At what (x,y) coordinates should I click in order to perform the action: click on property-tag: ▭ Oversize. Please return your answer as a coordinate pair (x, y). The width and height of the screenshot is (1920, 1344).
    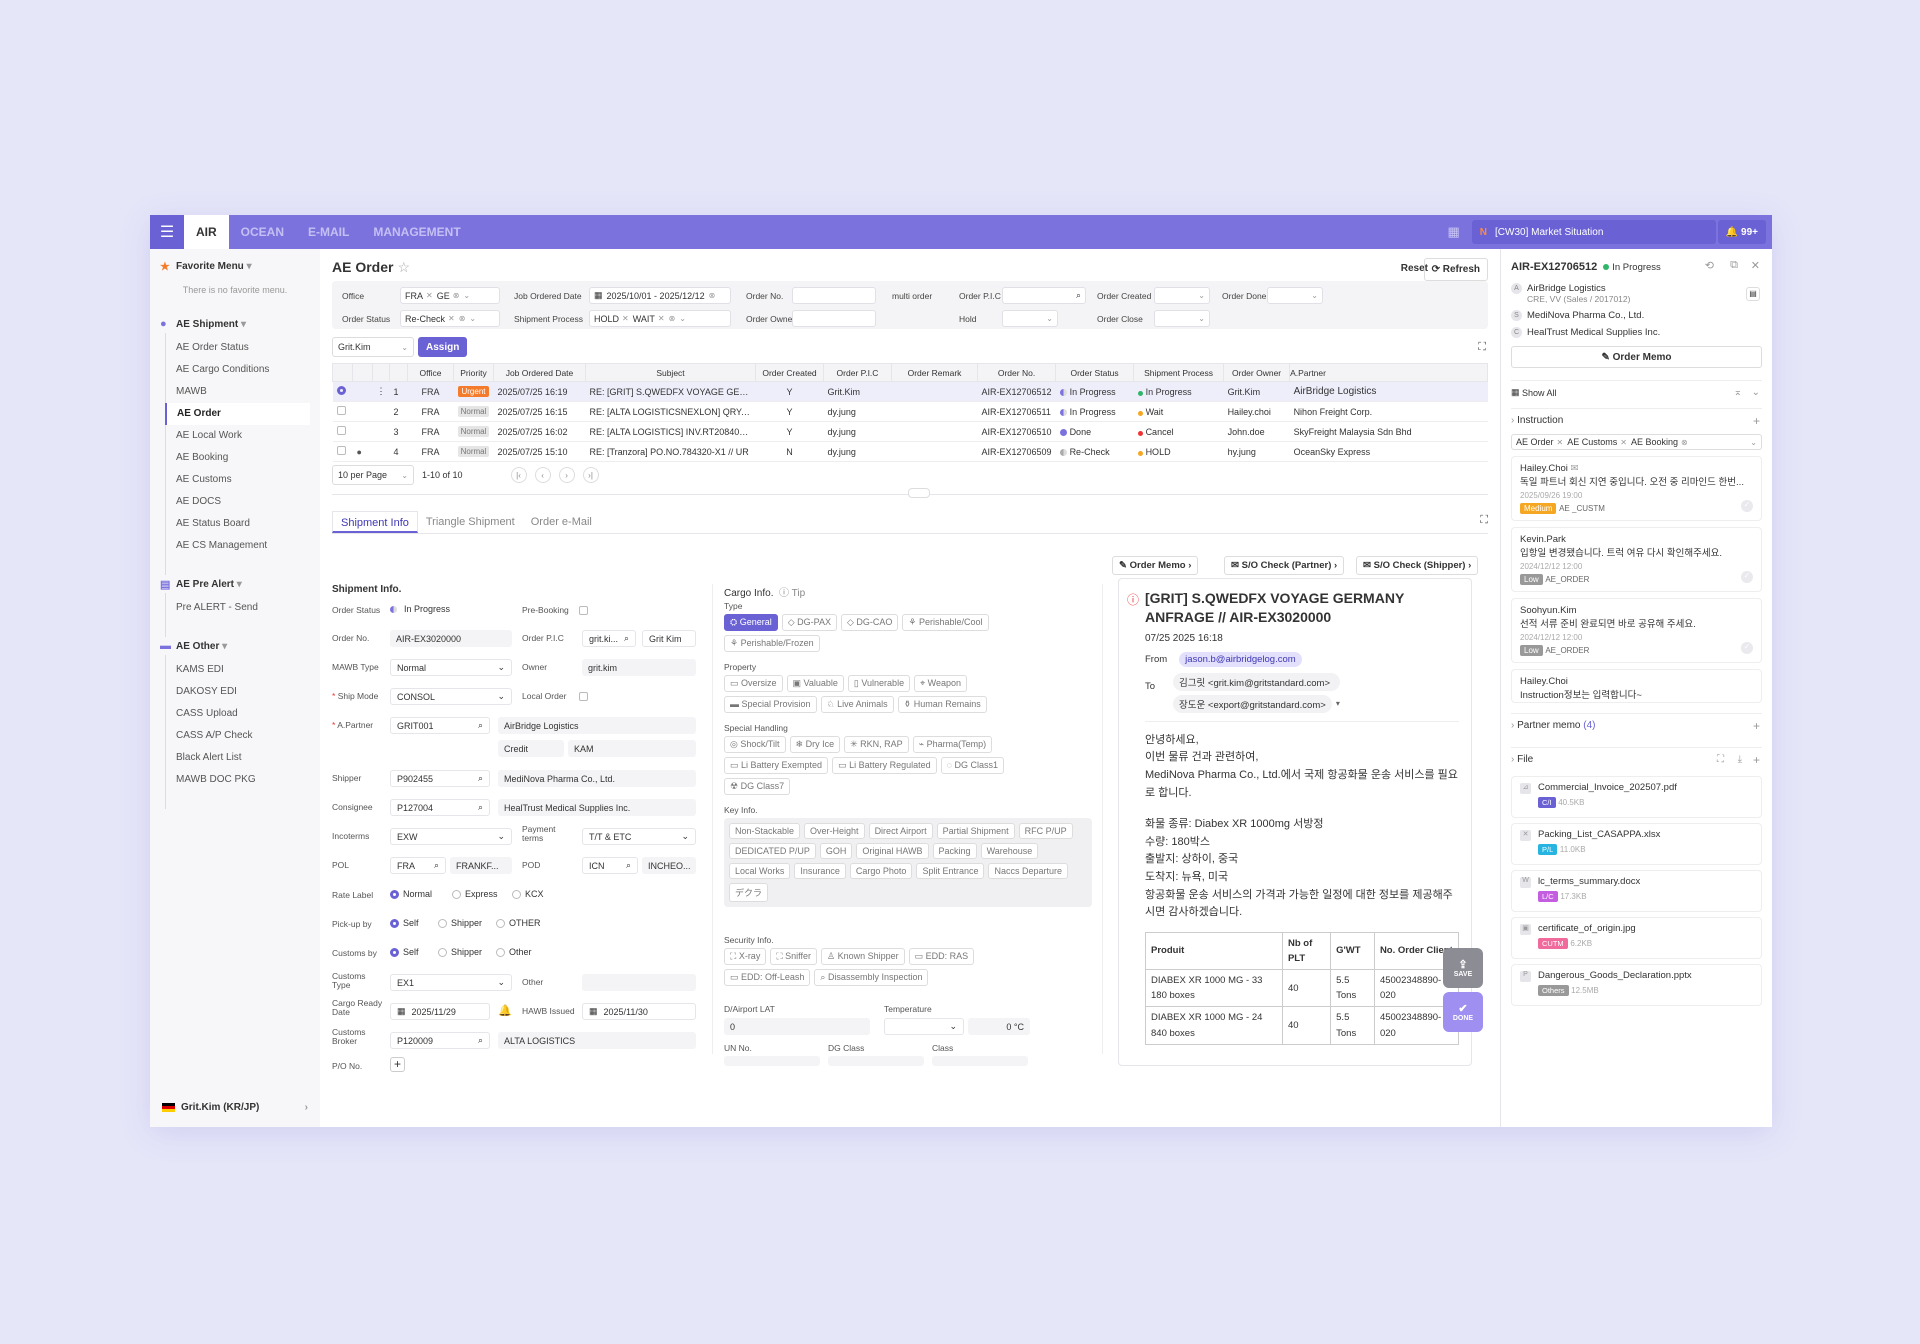
    Looking at the image, I should click on (753, 683).